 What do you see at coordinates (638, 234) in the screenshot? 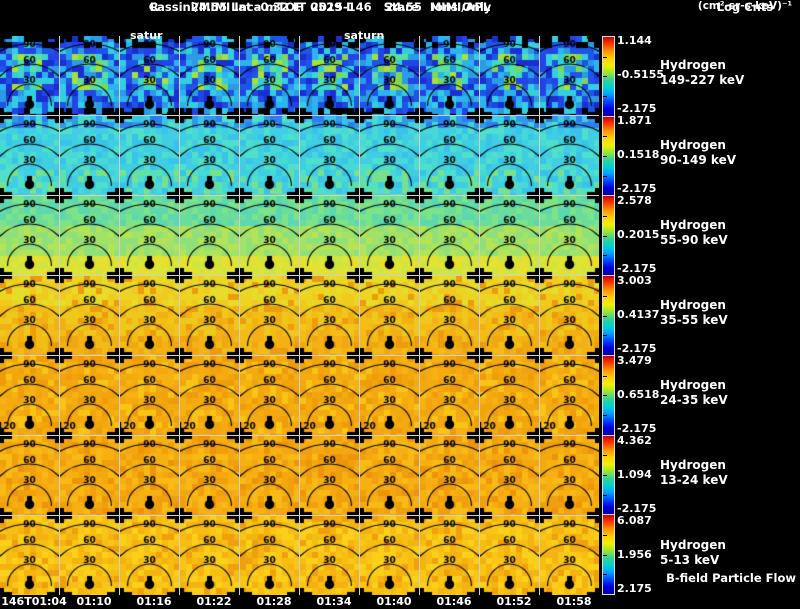
I see `colorbar-value-label: 0.2015` at bounding box center [638, 234].